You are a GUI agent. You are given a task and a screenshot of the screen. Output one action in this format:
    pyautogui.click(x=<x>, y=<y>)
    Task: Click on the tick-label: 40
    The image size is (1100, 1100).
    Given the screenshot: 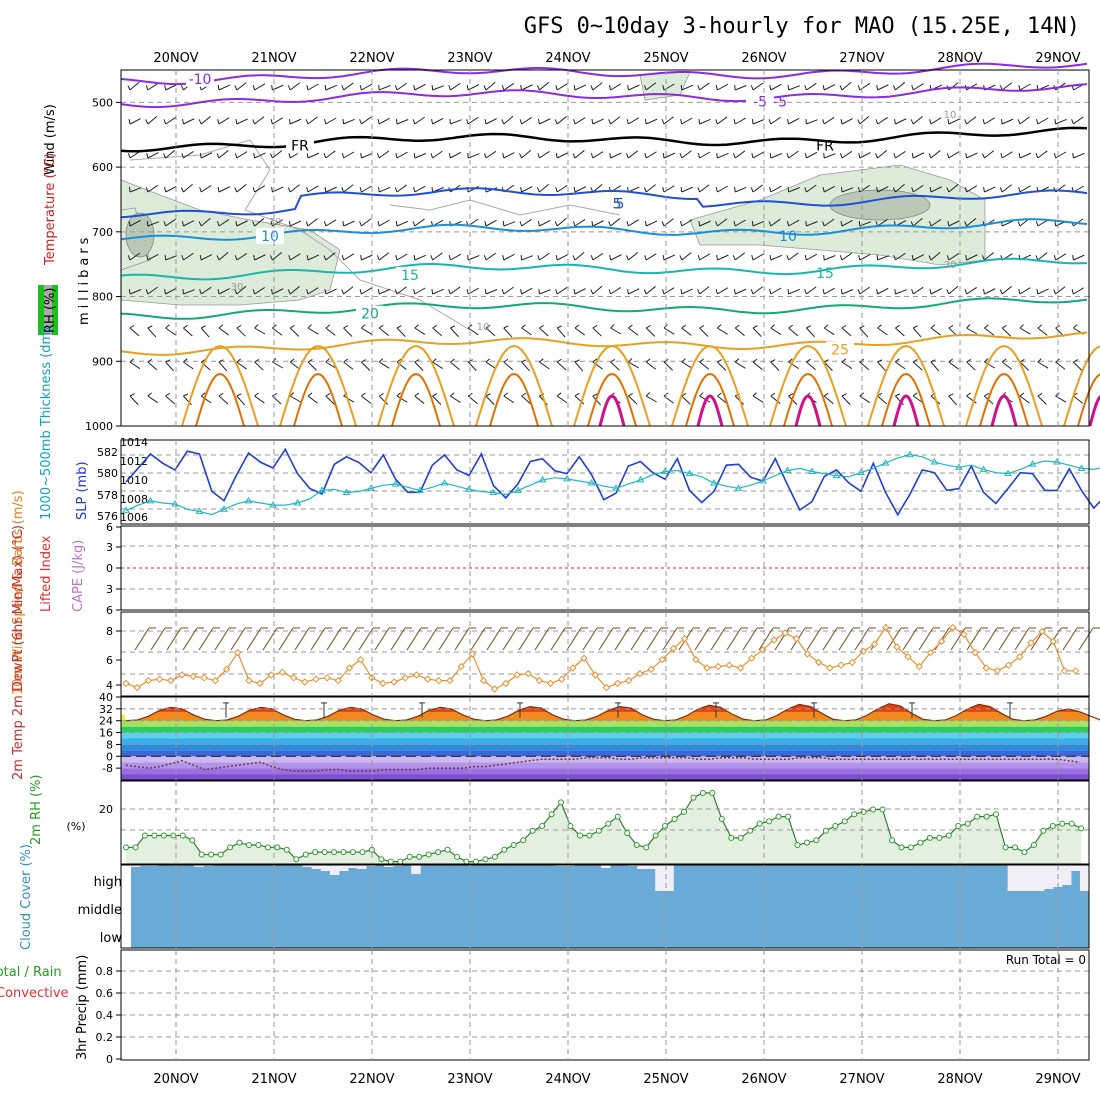 What is the action you would take?
    pyautogui.click(x=106, y=697)
    